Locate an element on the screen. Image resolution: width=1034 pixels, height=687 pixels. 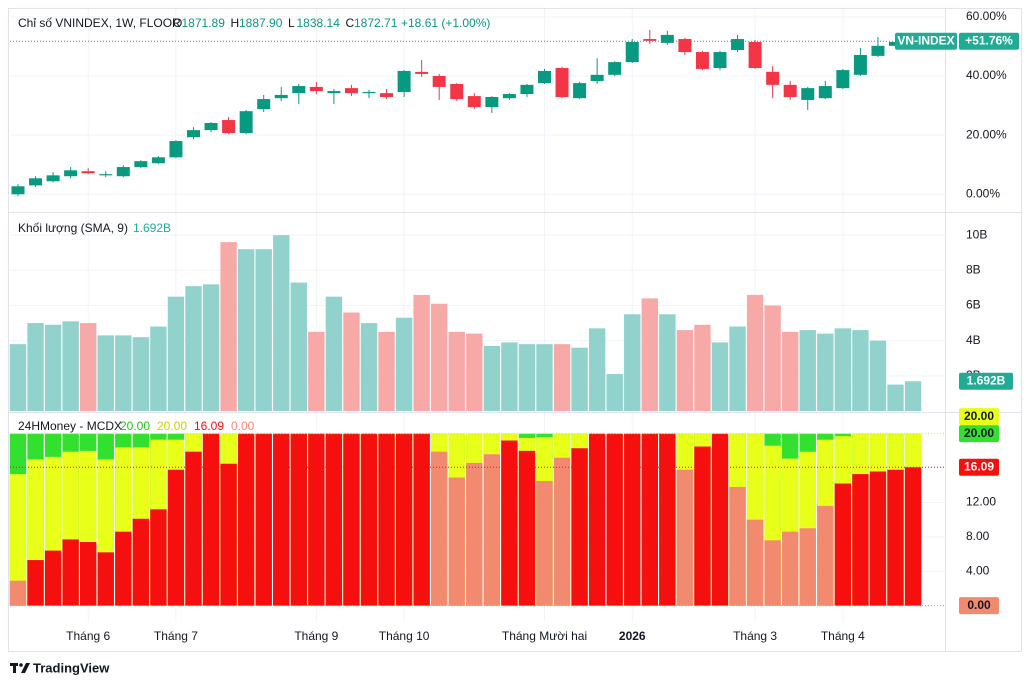
legend-value: 20.00 is located at coordinates (135, 426).